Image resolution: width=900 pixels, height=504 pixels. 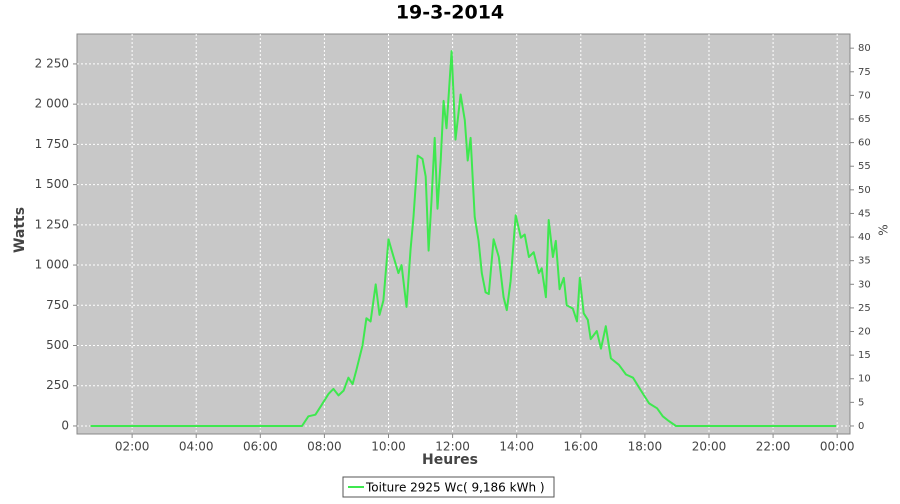 What do you see at coordinates (864, 284) in the screenshot?
I see `y2-tick-label: 30` at bounding box center [864, 284].